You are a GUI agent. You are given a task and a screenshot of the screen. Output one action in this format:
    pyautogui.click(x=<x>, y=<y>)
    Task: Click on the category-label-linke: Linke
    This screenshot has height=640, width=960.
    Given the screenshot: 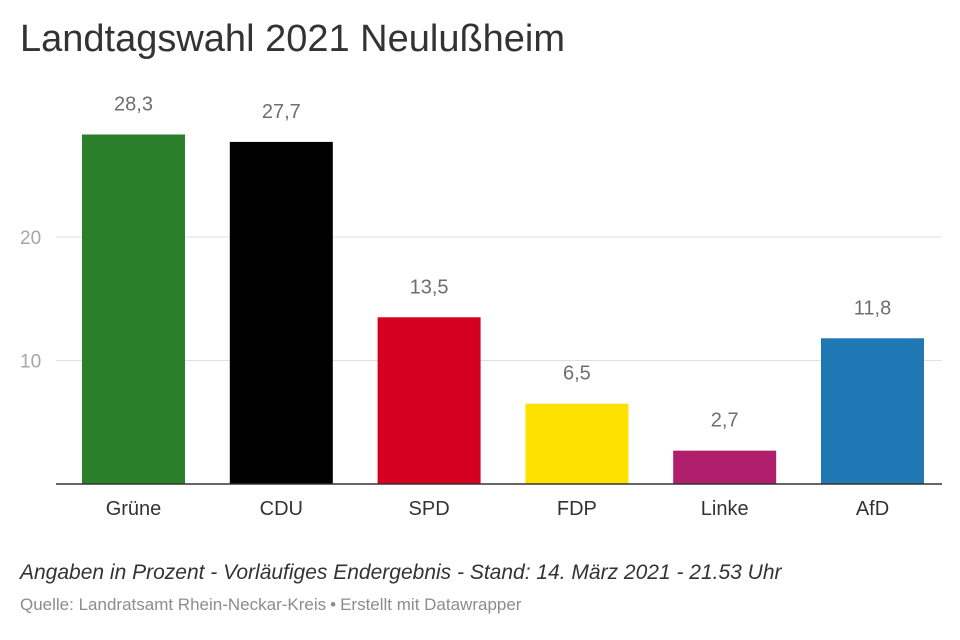 What is the action you would take?
    pyautogui.click(x=725, y=509)
    